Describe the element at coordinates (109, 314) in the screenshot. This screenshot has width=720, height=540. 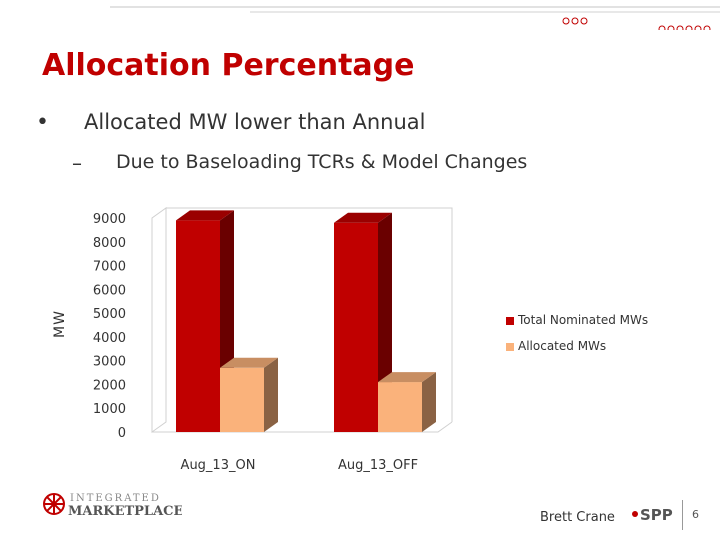
I see `y-tick-label: 5000` at that location.